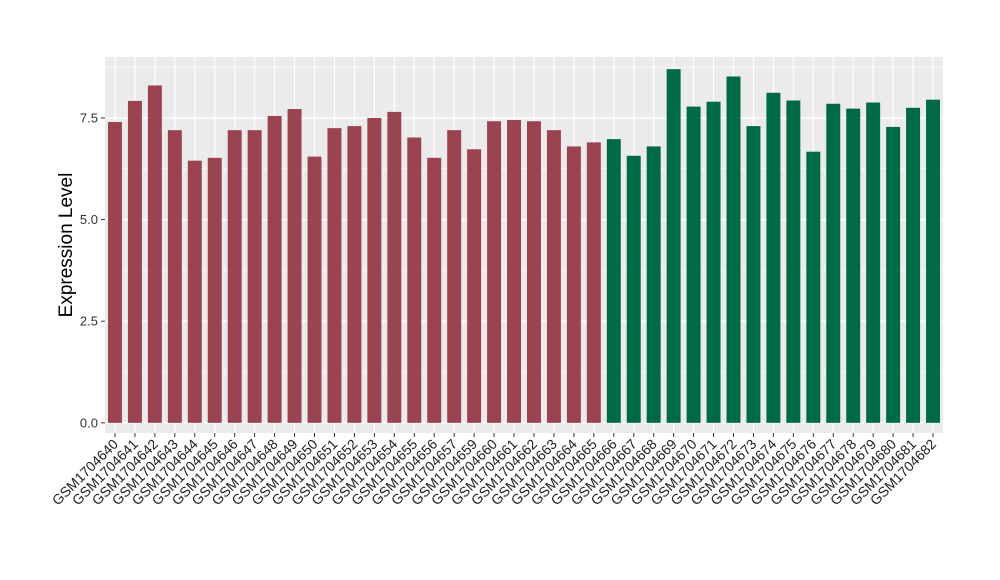 The width and height of the screenshot is (1000, 580). I want to click on bar-GSM1704675, so click(793, 261).